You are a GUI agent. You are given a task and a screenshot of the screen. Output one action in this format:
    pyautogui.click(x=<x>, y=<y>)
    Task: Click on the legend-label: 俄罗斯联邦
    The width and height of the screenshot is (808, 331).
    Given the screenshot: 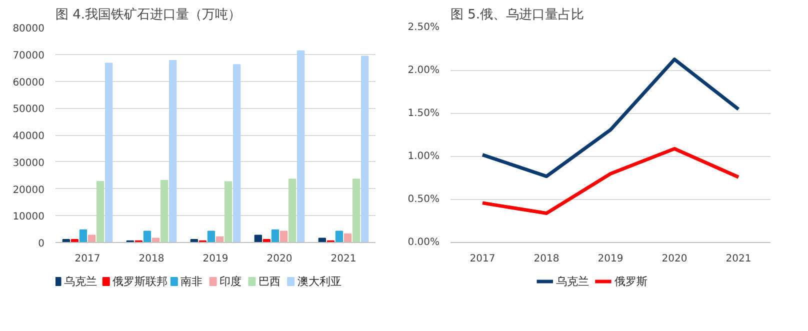 What is the action you would take?
    pyautogui.click(x=140, y=281)
    